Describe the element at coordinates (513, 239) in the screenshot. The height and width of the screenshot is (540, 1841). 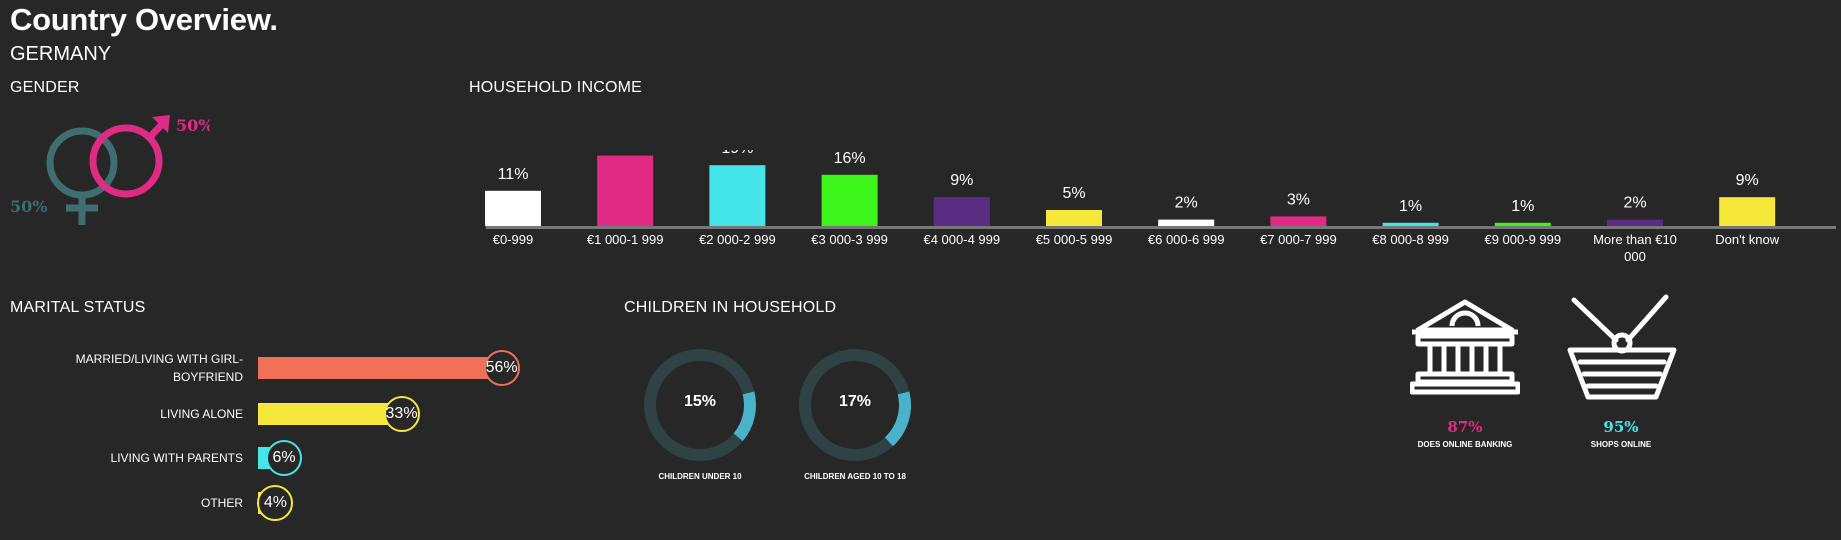
I see `income-category-label-0: €0-999` at that location.